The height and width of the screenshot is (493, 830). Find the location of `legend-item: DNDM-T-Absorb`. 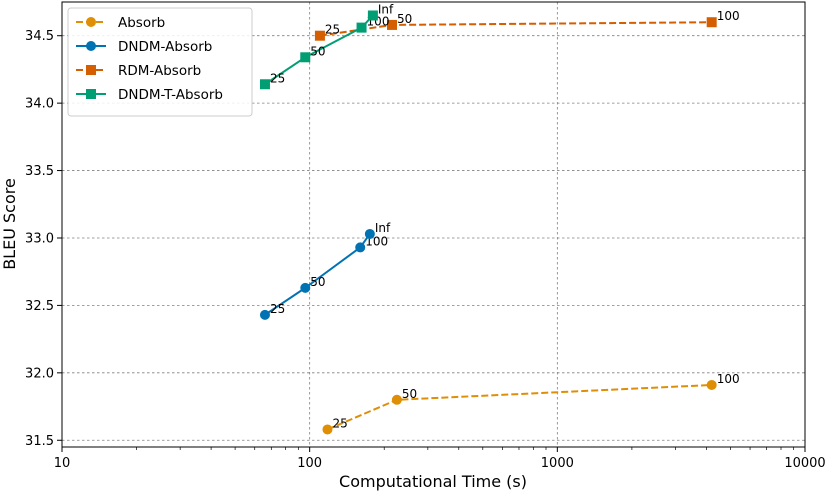

legend-item: DNDM-T-Absorb is located at coordinates (149, 95).